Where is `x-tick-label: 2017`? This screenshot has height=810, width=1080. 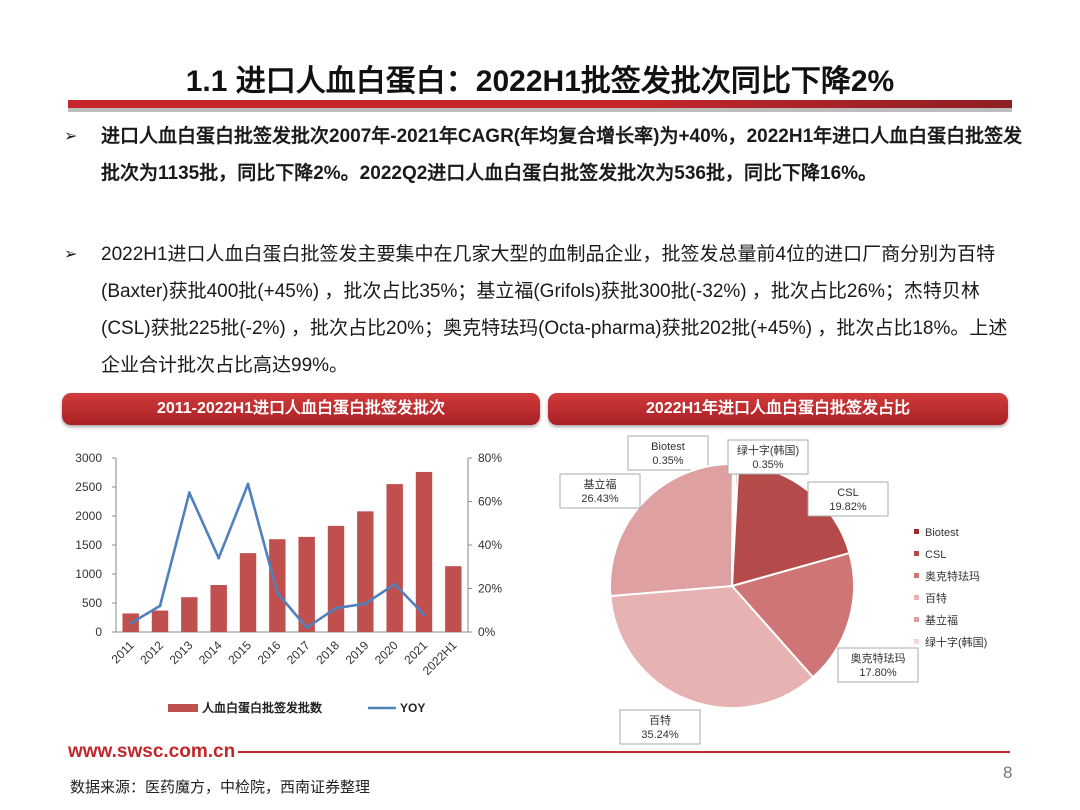 x-tick-label: 2017 is located at coordinates (298, 652).